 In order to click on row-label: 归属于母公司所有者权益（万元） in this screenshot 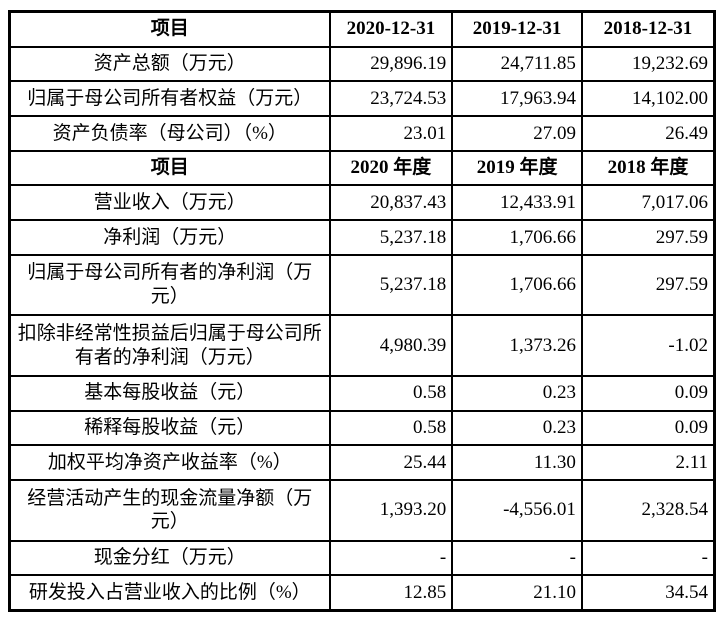, I will do `click(169, 99)`.